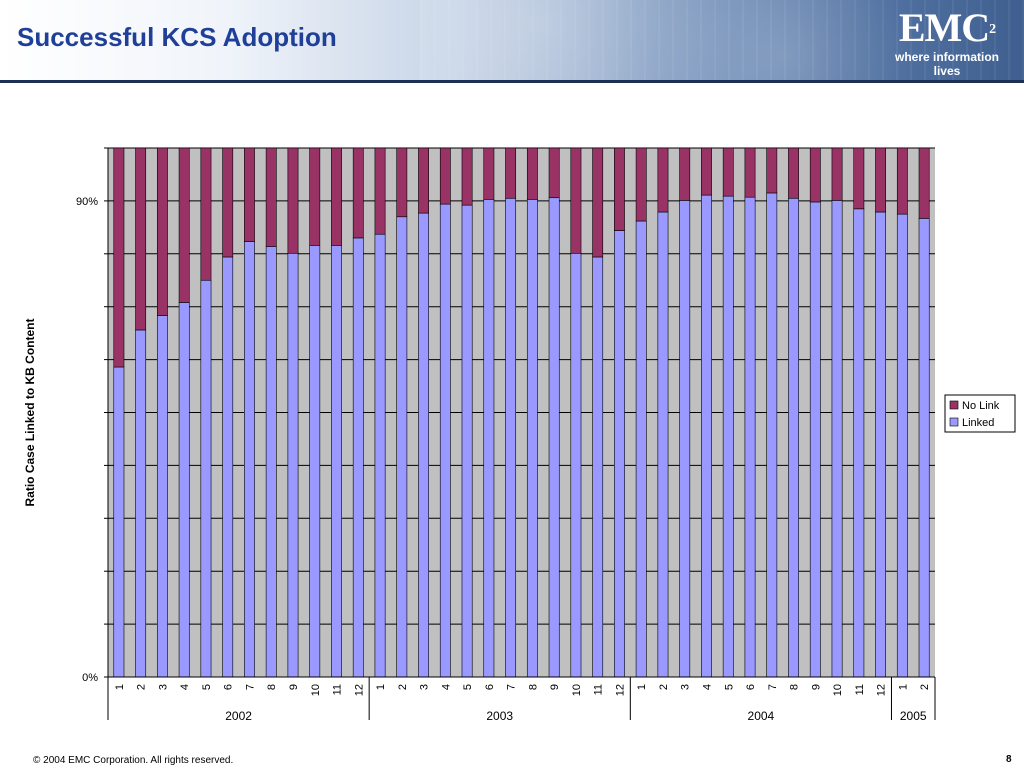 This screenshot has width=1024, height=768. What do you see at coordinates (90, 678) in the screenshot?
I see `y-tick-label: 0%` at bounding box center [90, 678].